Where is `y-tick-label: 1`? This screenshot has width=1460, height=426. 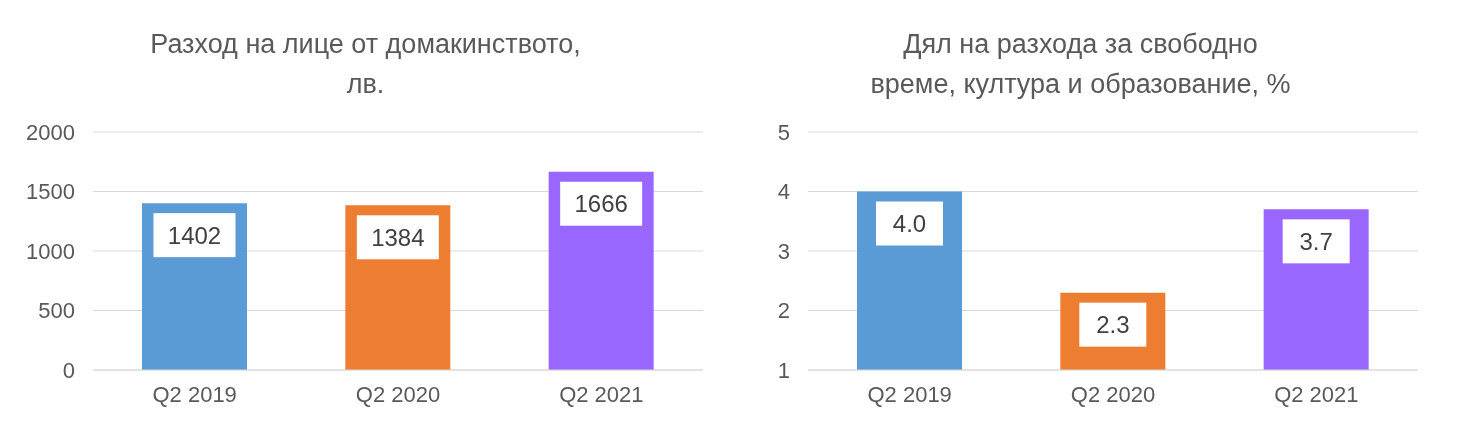
y-tick-label: 1 is located at coordinates (783, 370).